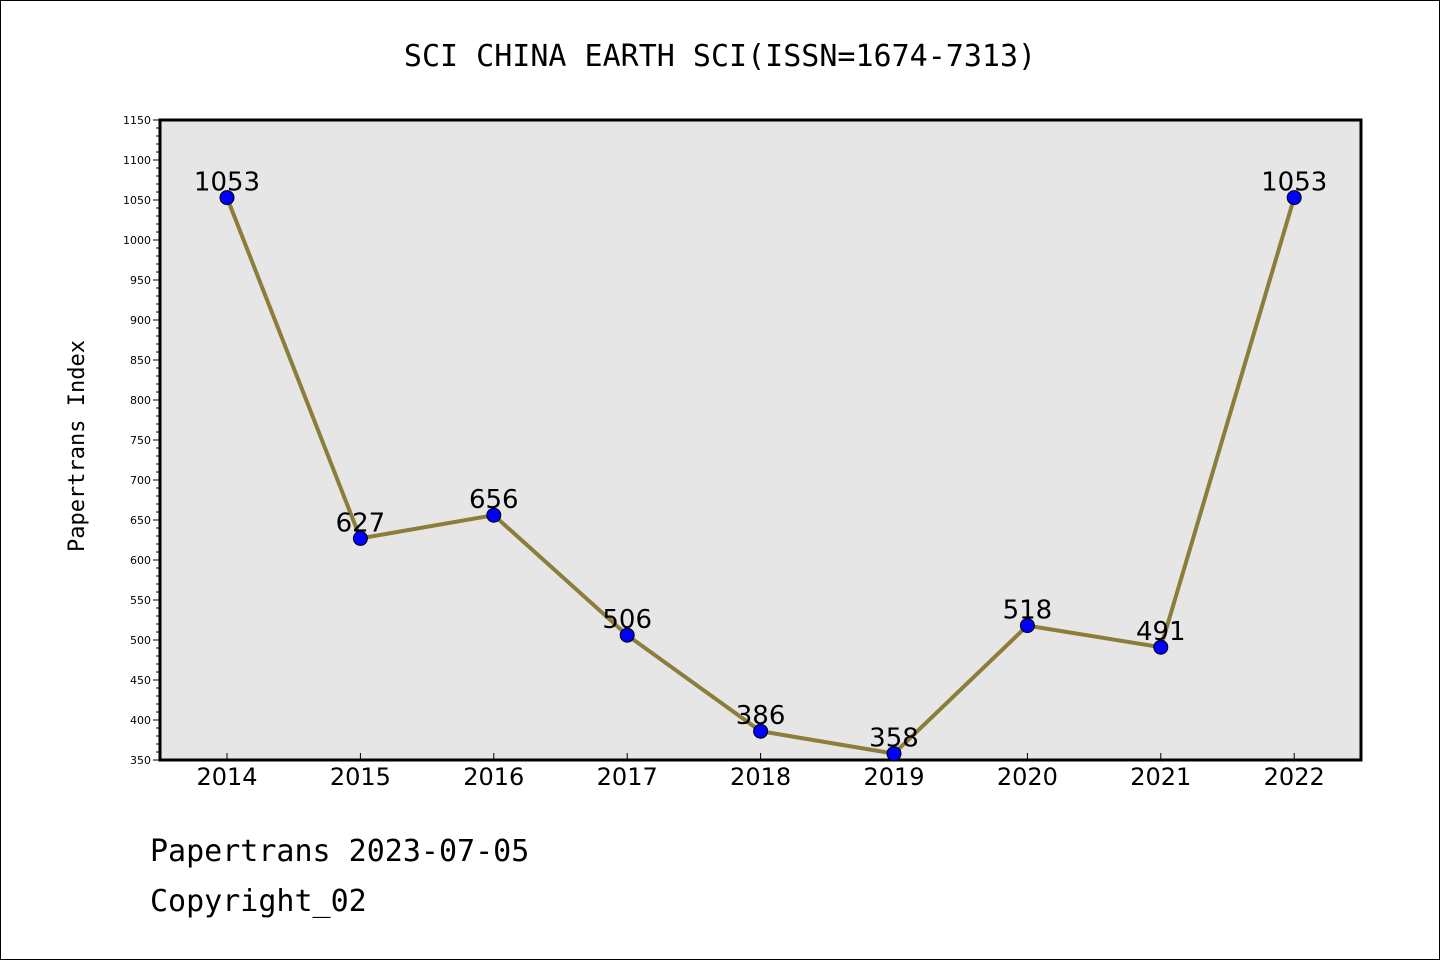 The width and height of the screenshot is (1440, 960). Describe the element at coordinates (258, 901) in the screenshot. I see `footer-copyright: Copyright_02` at that location.